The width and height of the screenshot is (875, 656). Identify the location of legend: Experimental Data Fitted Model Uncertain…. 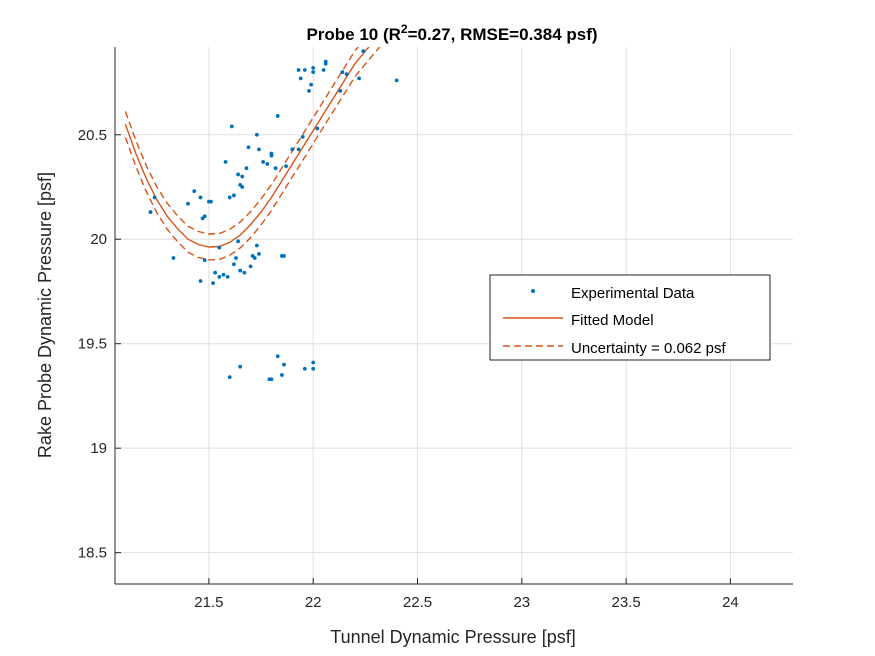
(630, 317).